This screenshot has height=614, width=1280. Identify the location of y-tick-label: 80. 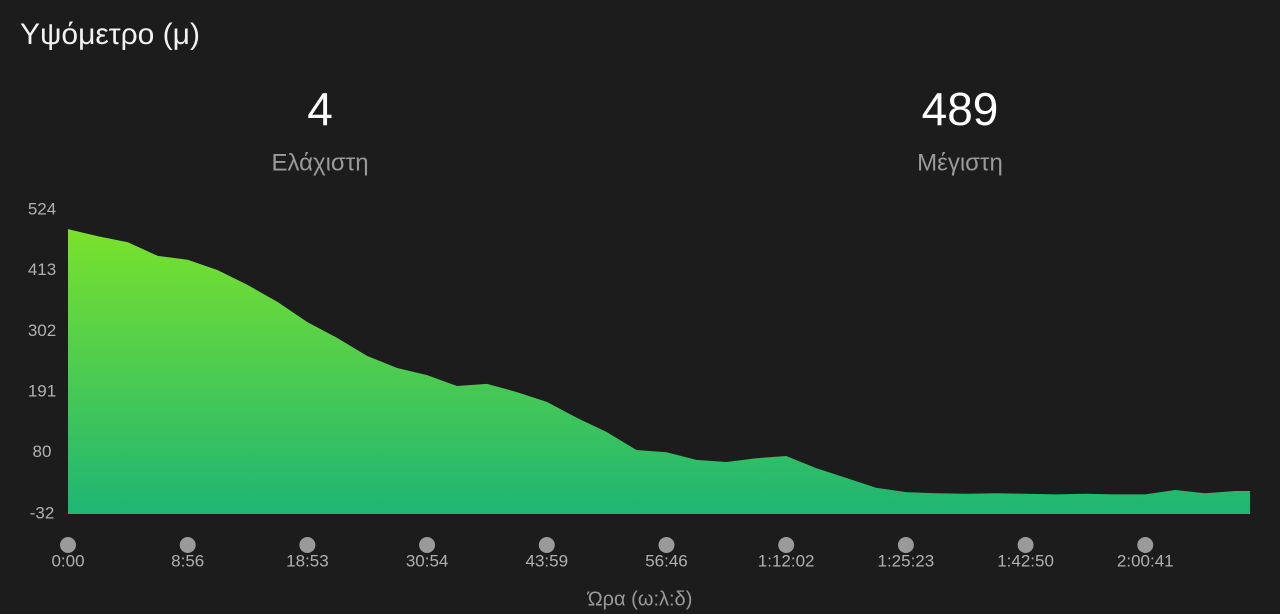
(42, 451).